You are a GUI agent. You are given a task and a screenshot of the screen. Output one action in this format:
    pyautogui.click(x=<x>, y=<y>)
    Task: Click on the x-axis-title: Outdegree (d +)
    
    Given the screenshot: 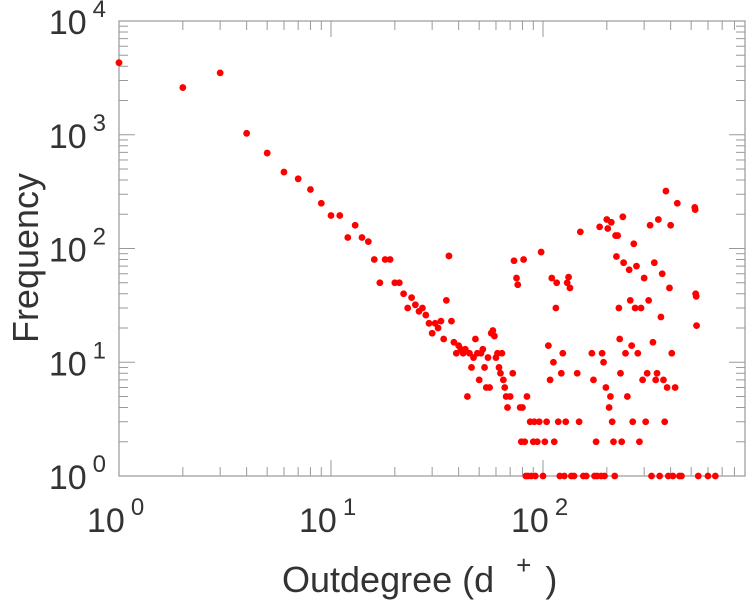 What is the action you would take?
    pyautogui.click(x=419, y=575)
    